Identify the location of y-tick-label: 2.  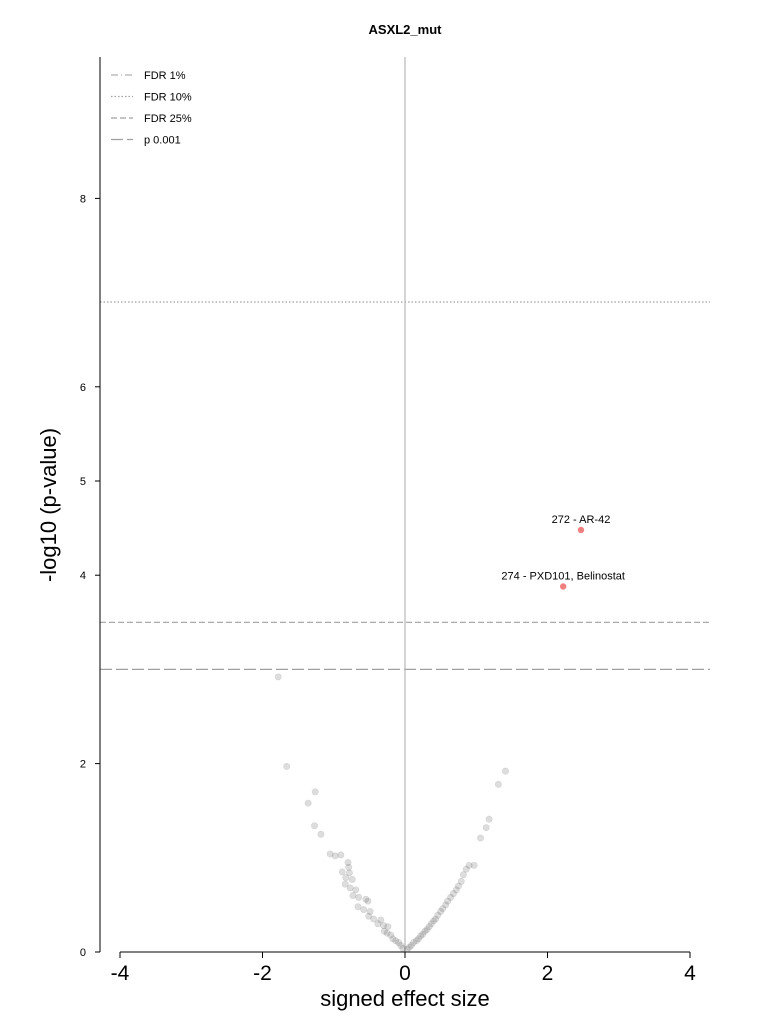
(83, 765).